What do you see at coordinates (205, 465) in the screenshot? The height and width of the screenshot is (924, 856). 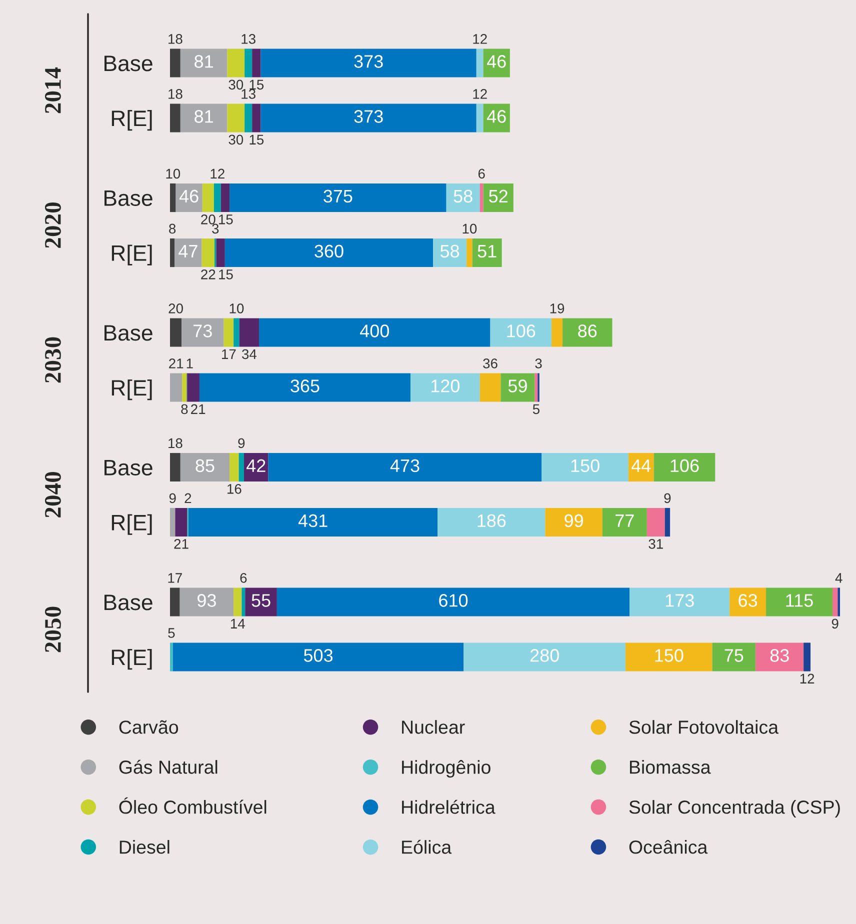 I see `data-label: 85` at bounding box center [205, 465].